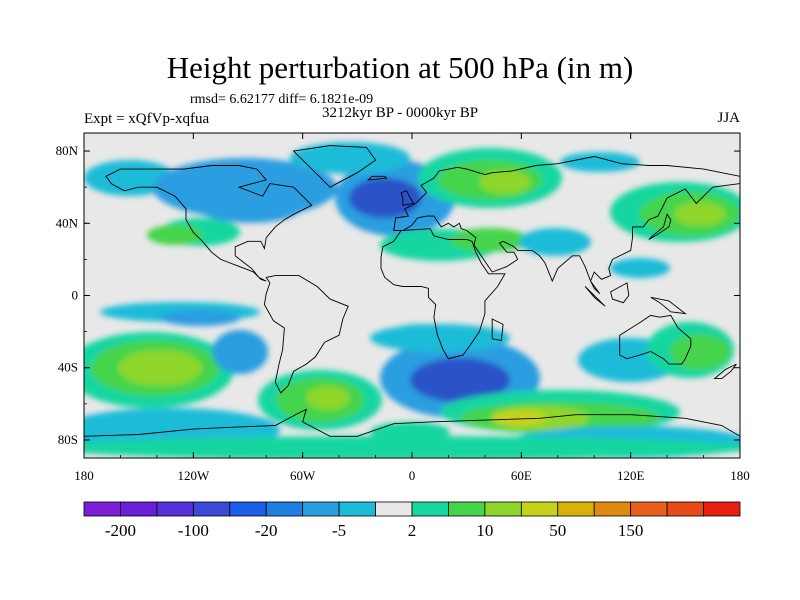  Describe the element at coordinates (193, 530) in the screenshot. I see `colorbar-label: -100` at that location.